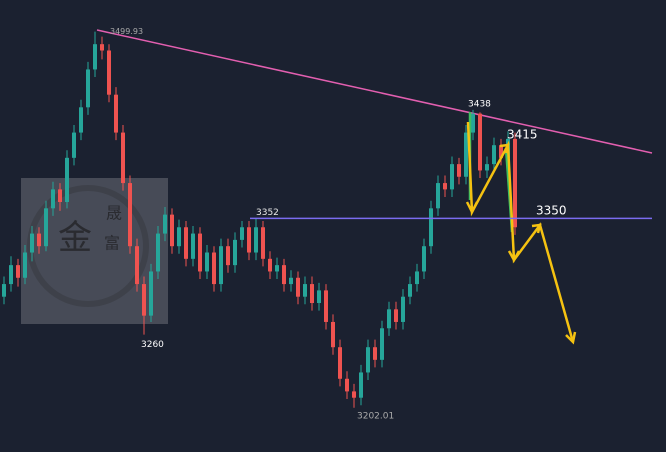 Image resolution: width=666 pixels, height=452 pixels. What do you see at coordinates (375, 416) in the screenshot?
I see `price-annotation: 3202.01` at bounding box center [375, 416].